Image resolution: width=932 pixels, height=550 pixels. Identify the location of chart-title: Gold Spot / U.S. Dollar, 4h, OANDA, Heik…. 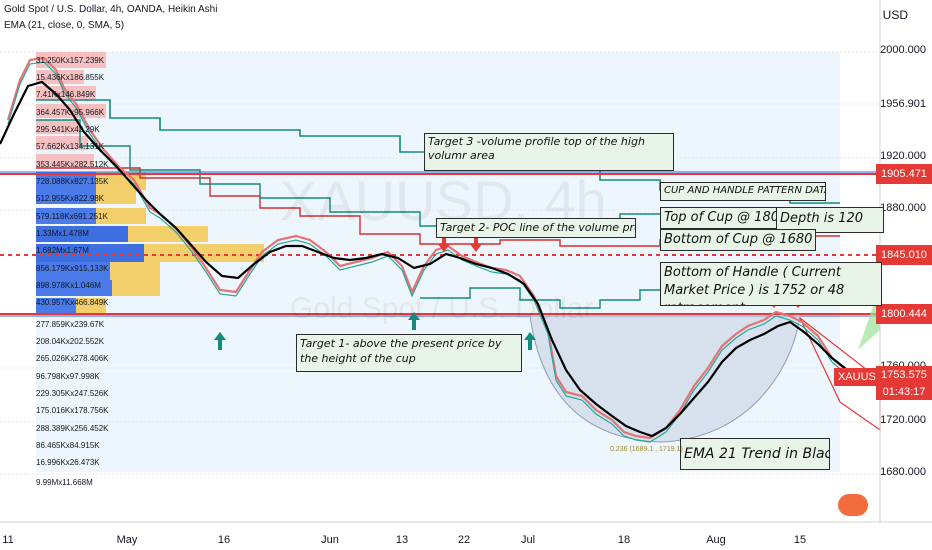
(111, 9).